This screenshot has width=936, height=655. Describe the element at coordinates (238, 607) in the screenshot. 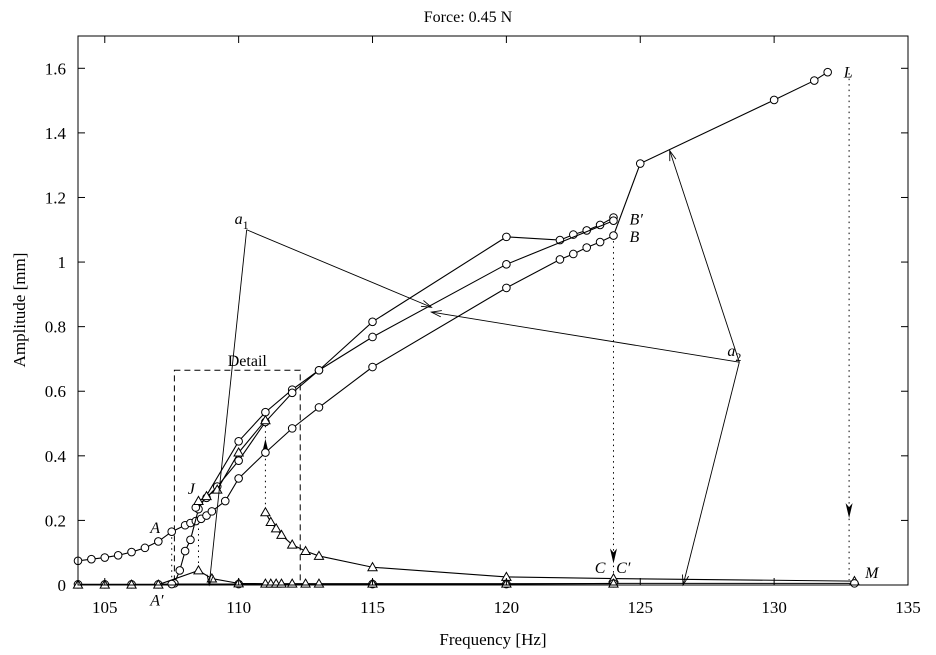

I see `x-tick-label: 110` at that location.